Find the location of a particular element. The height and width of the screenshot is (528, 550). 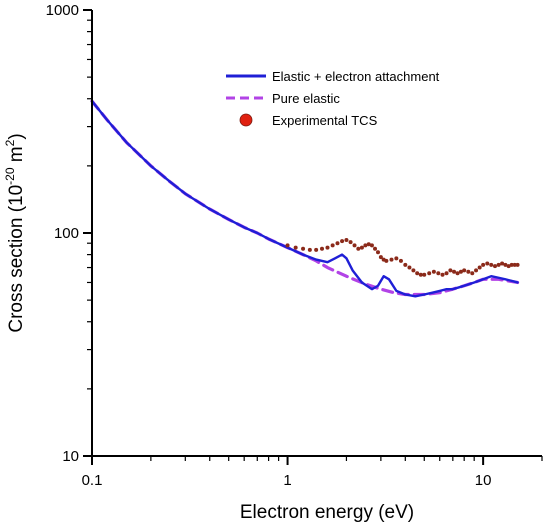

y-axis-title-unit: m is located at coordinates (16, 156).